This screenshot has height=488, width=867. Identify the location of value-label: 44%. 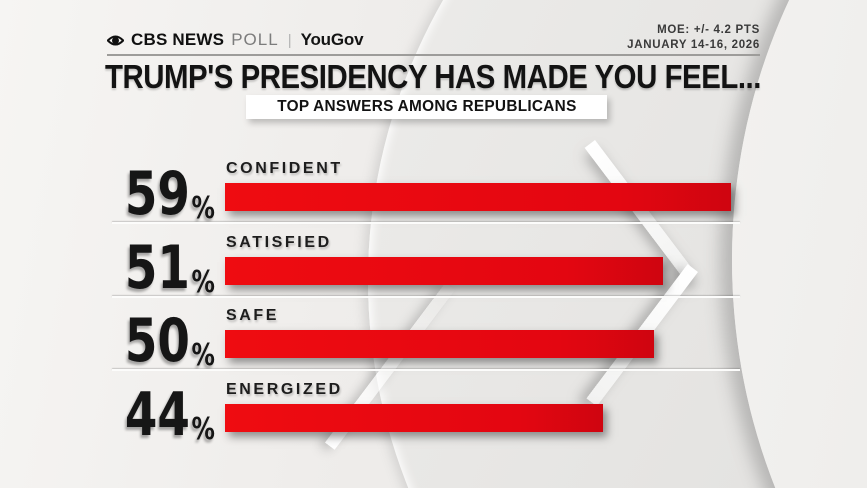
(131, 408).